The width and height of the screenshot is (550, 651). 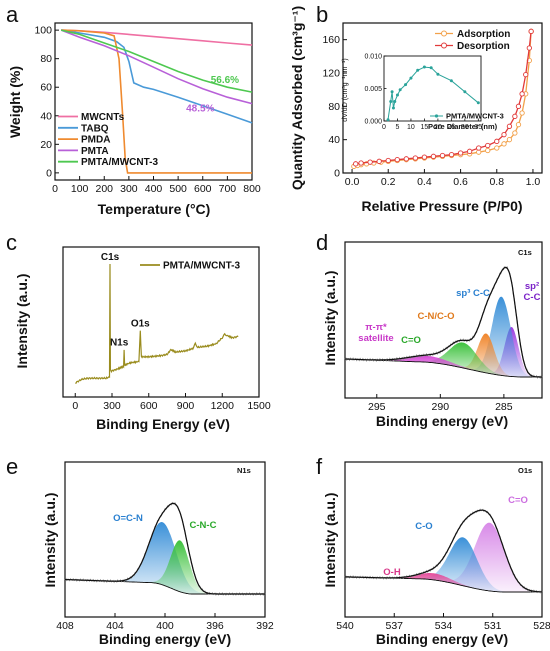 I want to click on panel-b-xtick-label: 0.2, so click(x=388, y=182).